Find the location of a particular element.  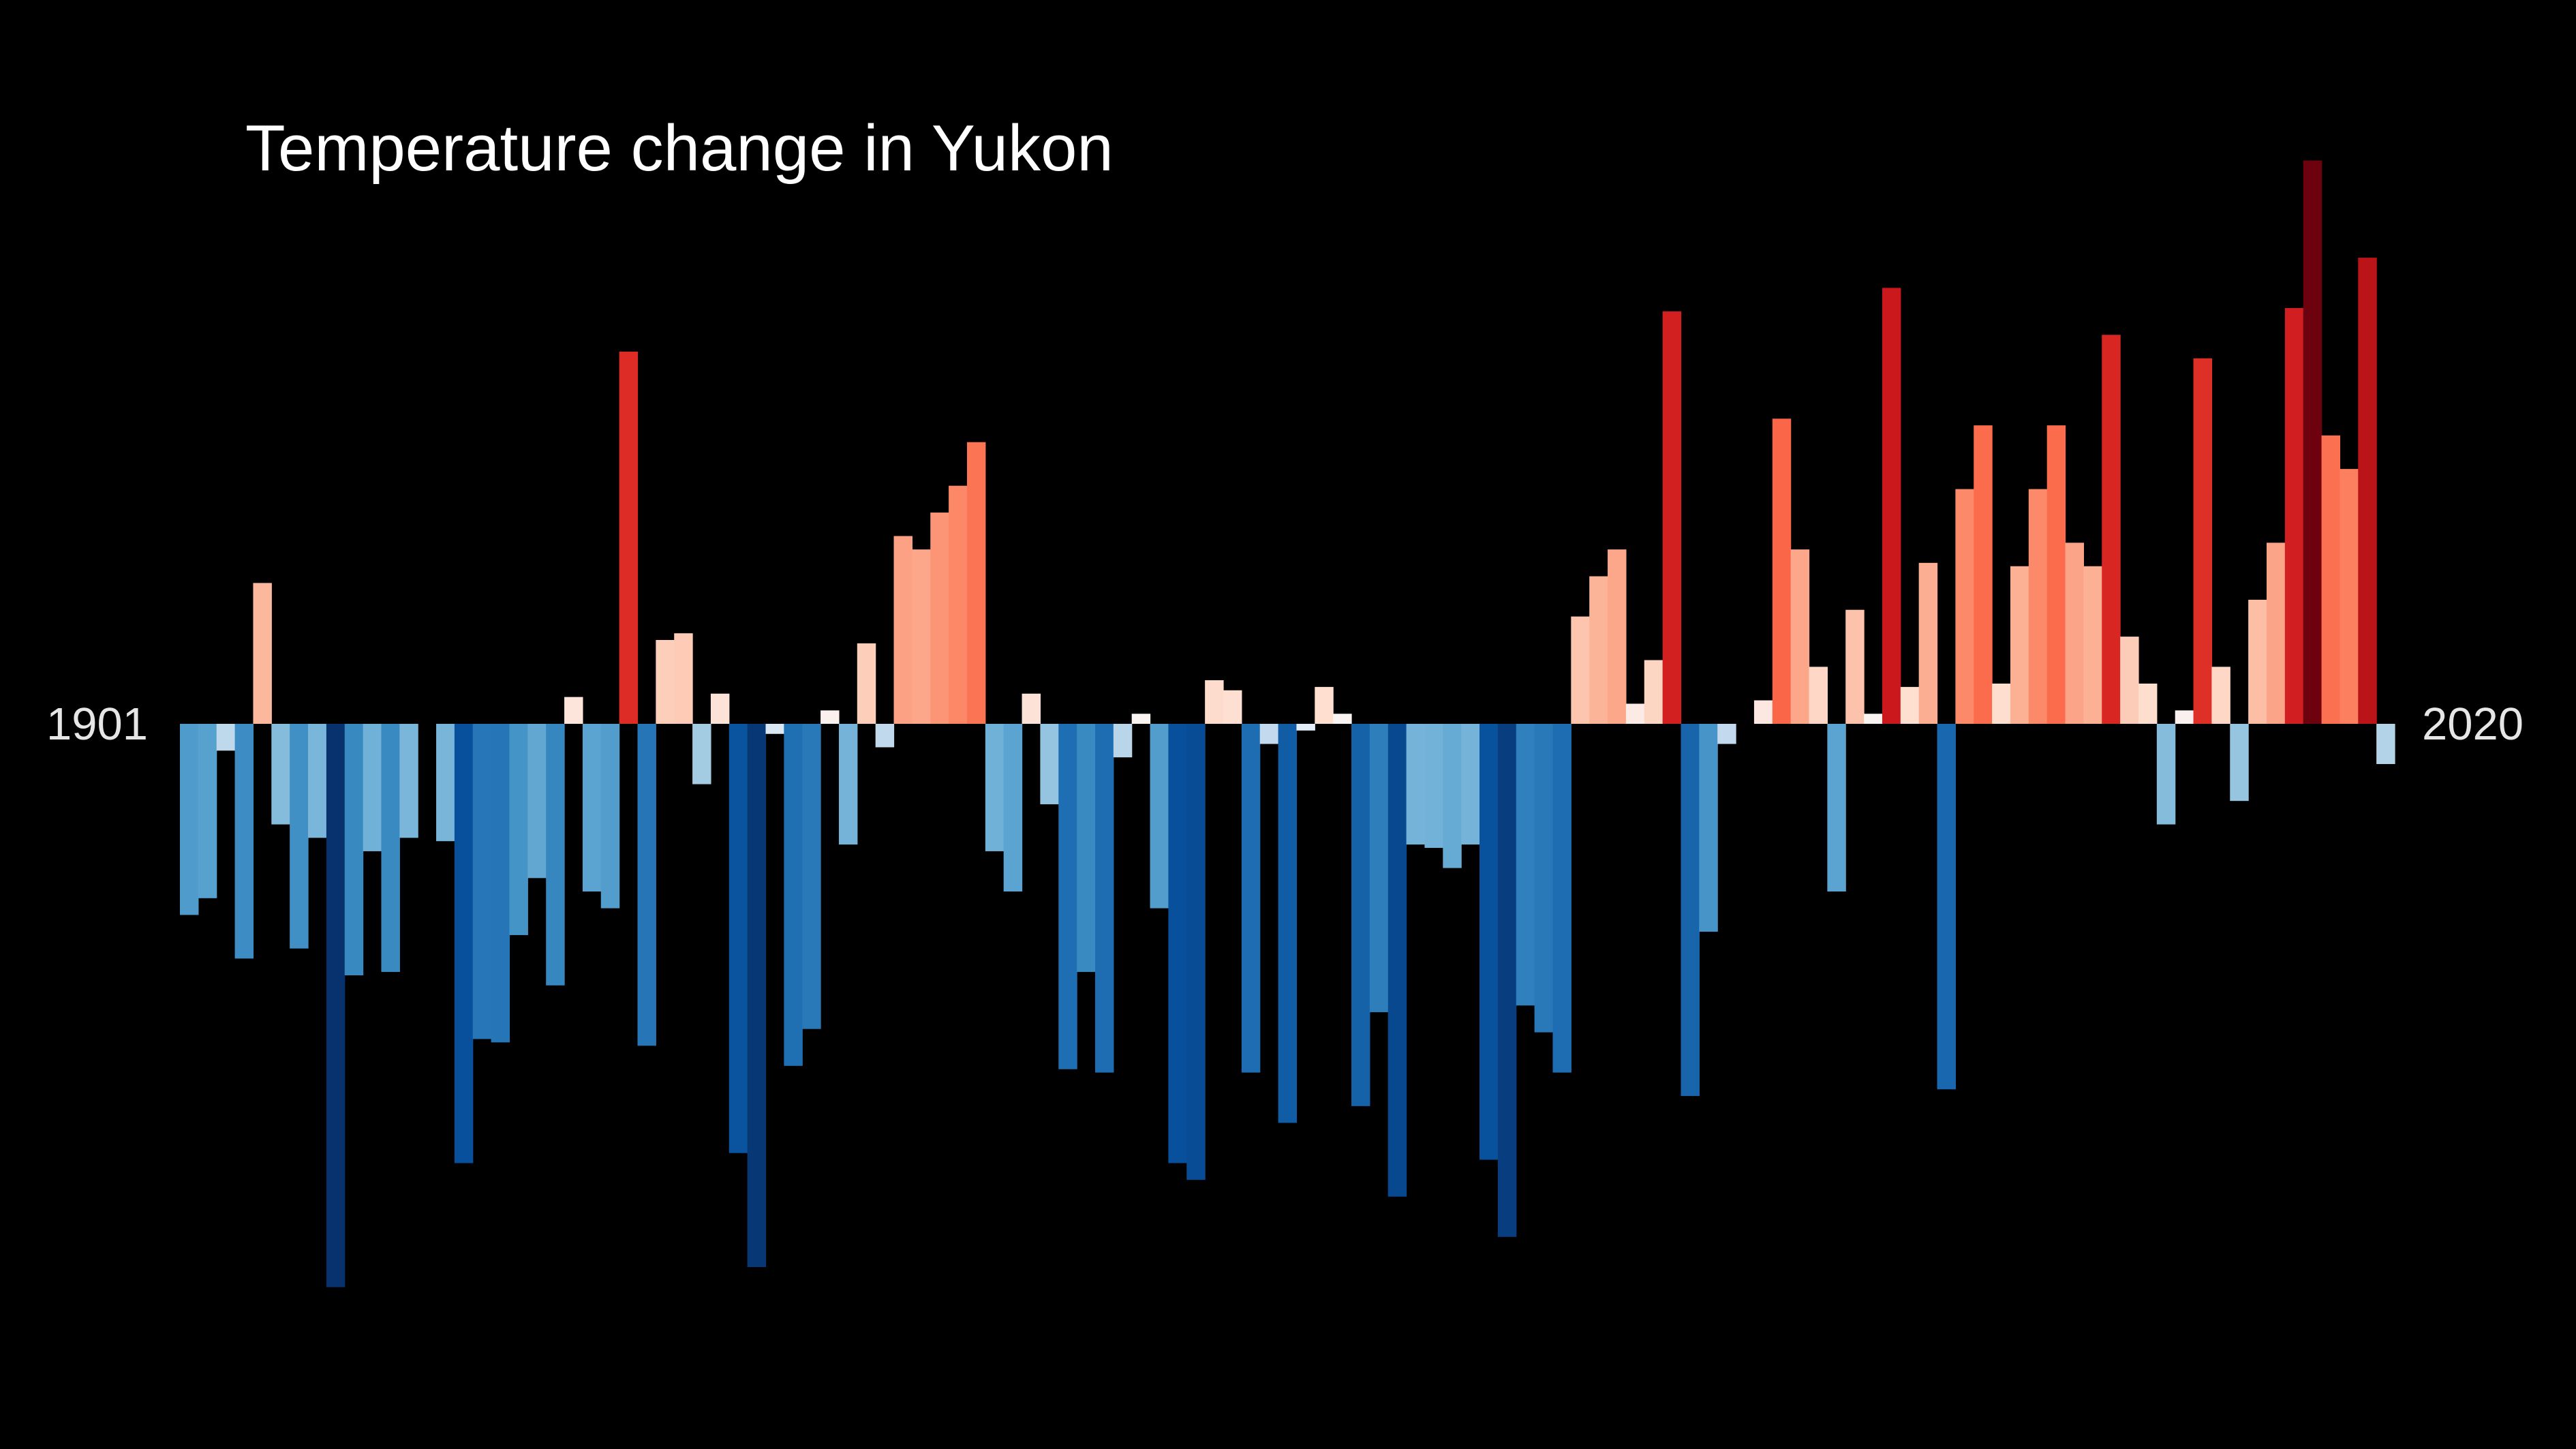

bar-1907 is located at coordinates (299, 836).